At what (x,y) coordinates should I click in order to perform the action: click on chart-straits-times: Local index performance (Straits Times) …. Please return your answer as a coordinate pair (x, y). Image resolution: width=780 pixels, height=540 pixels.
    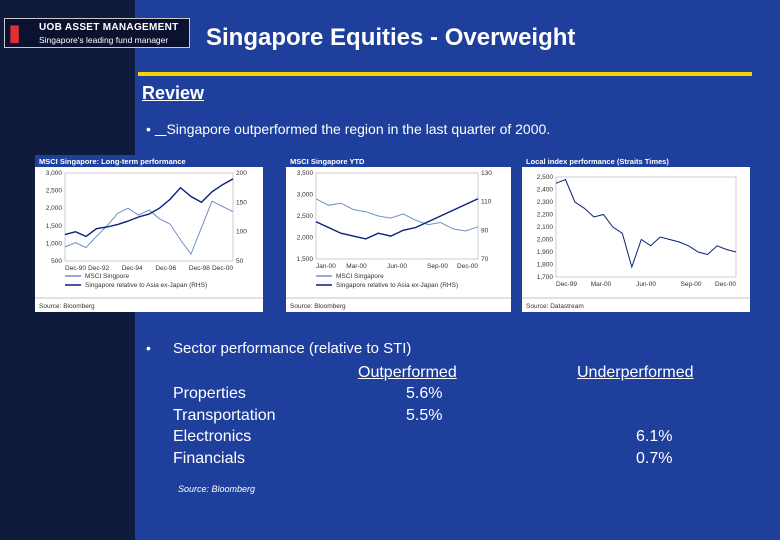
    Looking at the image, I should click on (636, 233).